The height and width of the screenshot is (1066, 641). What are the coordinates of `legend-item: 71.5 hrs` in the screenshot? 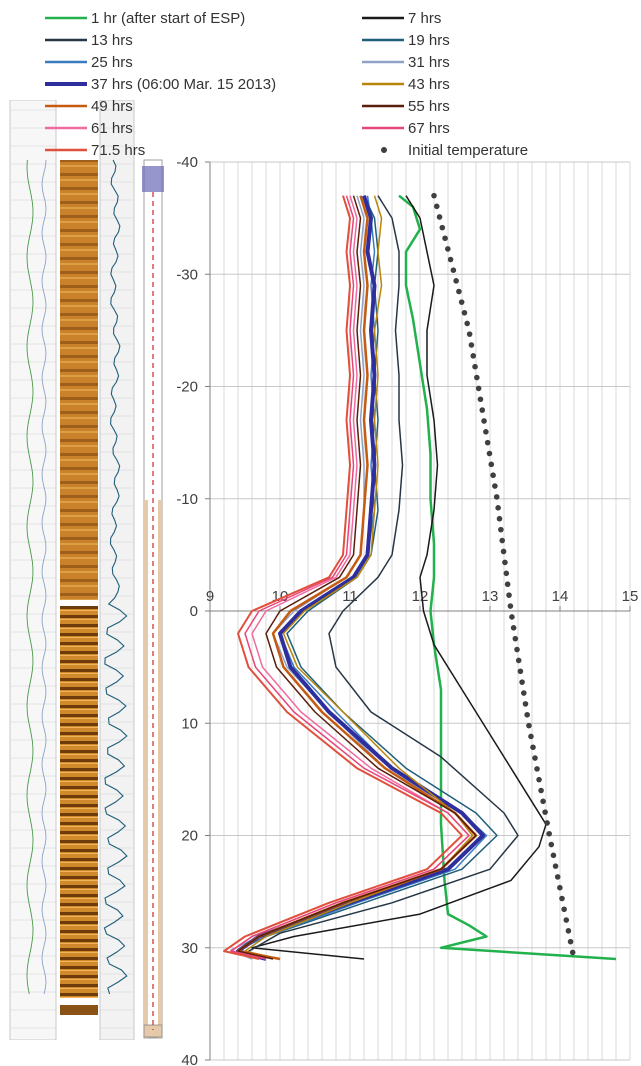 It's located at (95, 150).